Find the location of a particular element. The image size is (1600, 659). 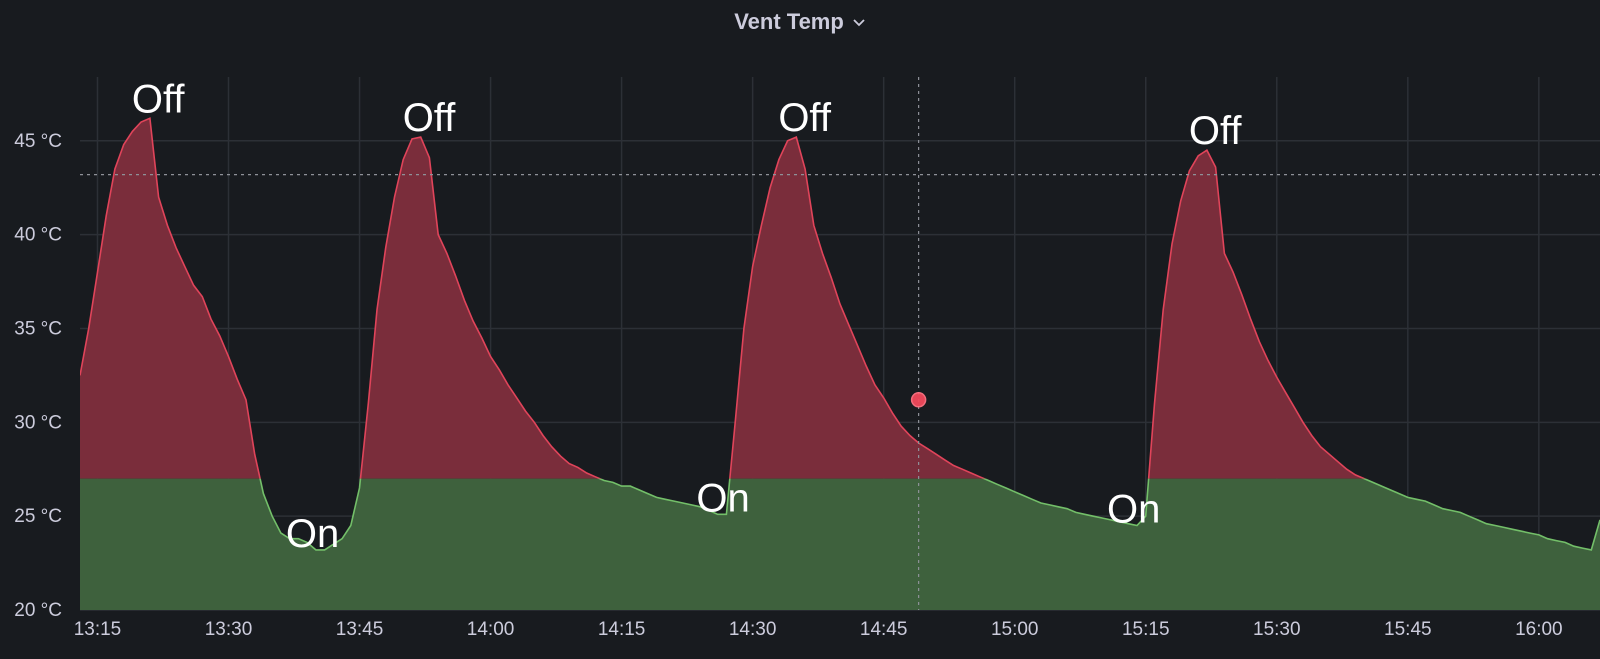

x-tick-label: 14:45 is located at coordinates (884, 629).